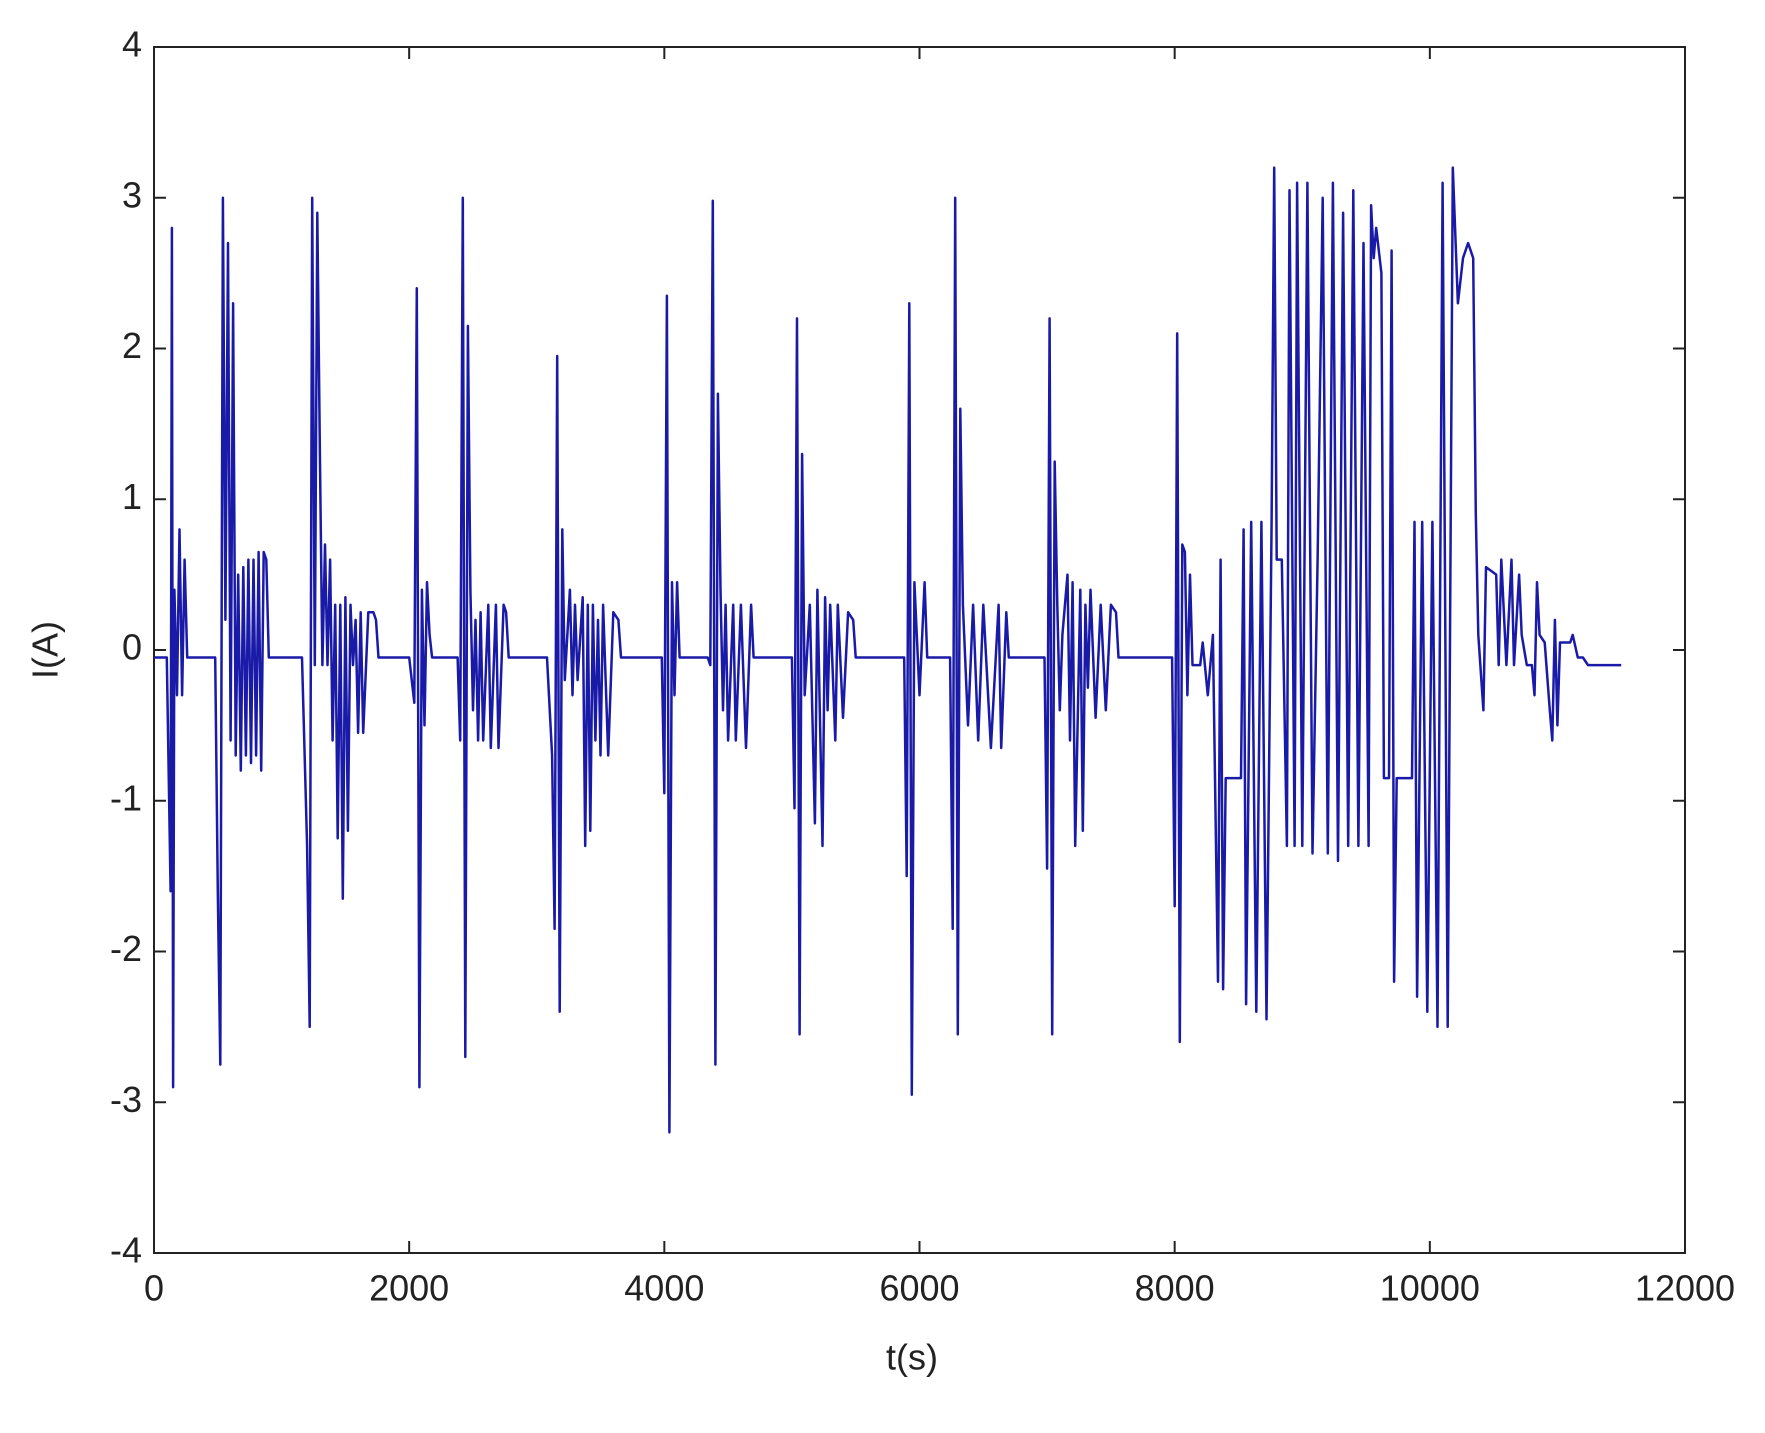 The width and height of the screenshot is (1765, 1433). Describe the element at coordinates (132, 647) in the screenshot. I see `y-tick-label: 0` at that location.